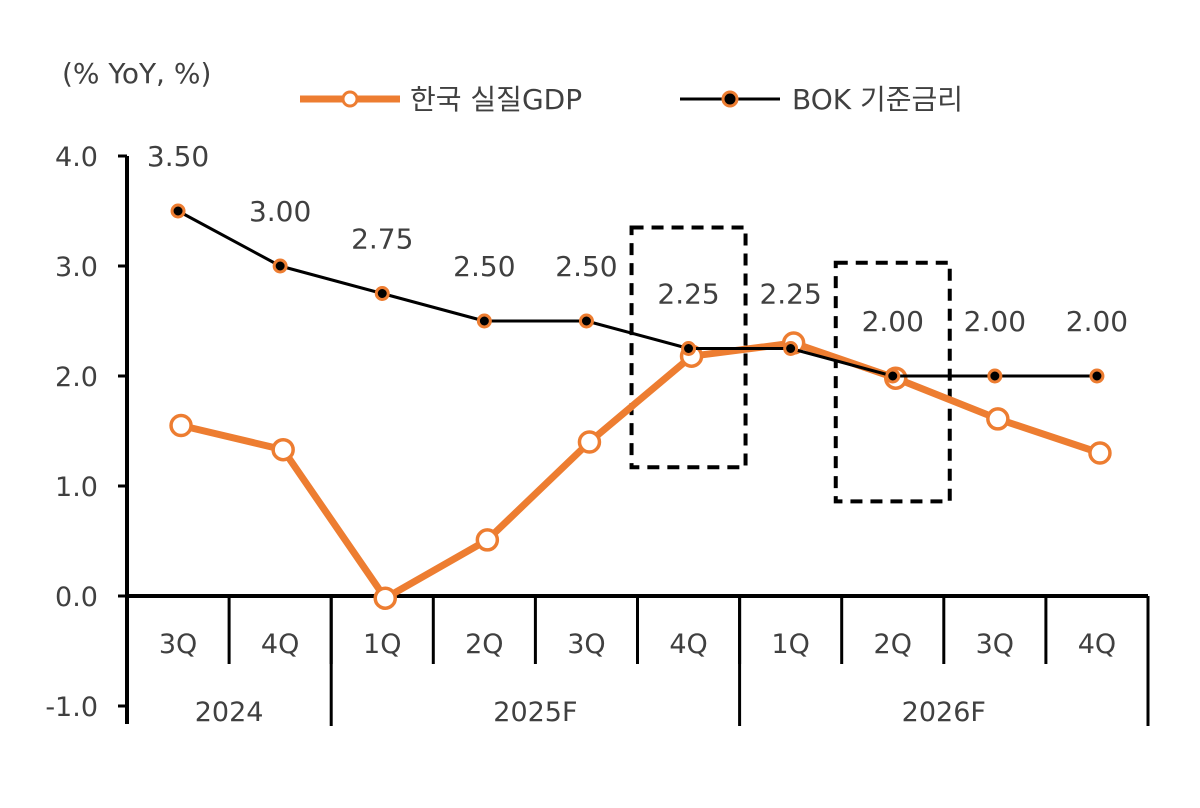 The image size is (1200, 808). Describe the element at coordinates (496, 99) in the screenshot. I see `legend-gdp-label: 한국 실질GDP` at that location.